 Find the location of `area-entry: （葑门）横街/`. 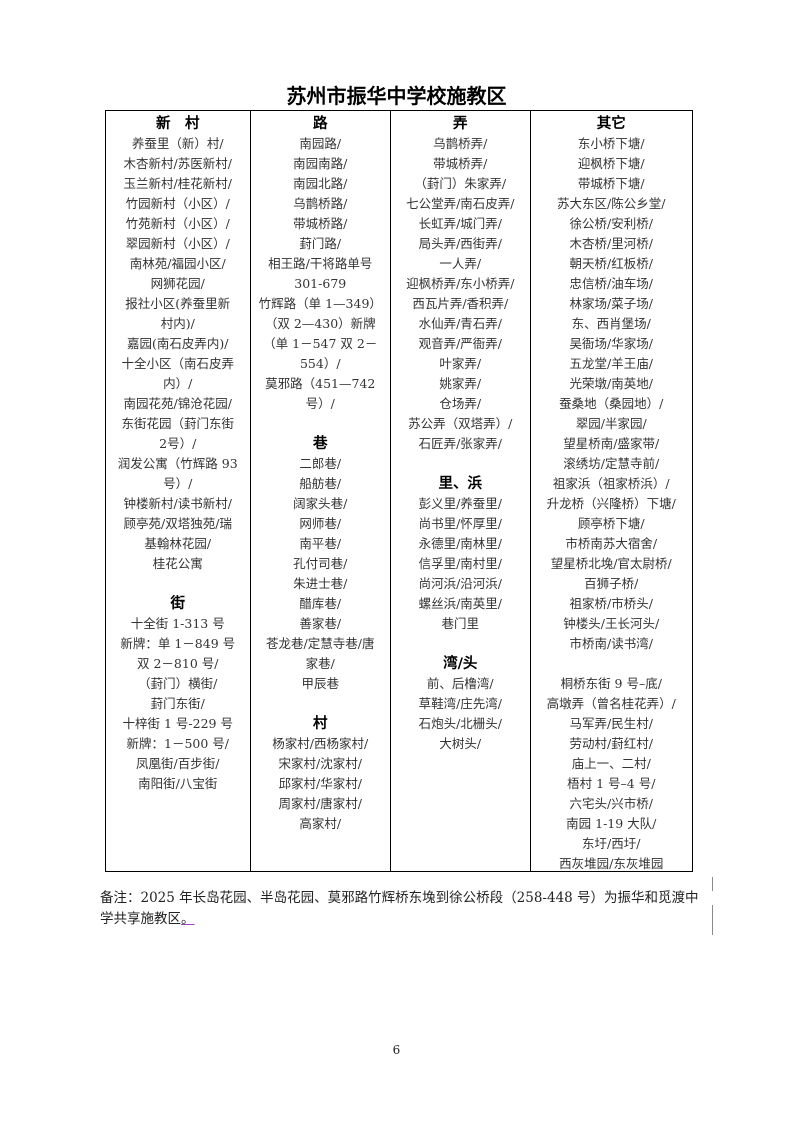

area-entry: （葑门）横街/ is located at coordinates (178, 683).